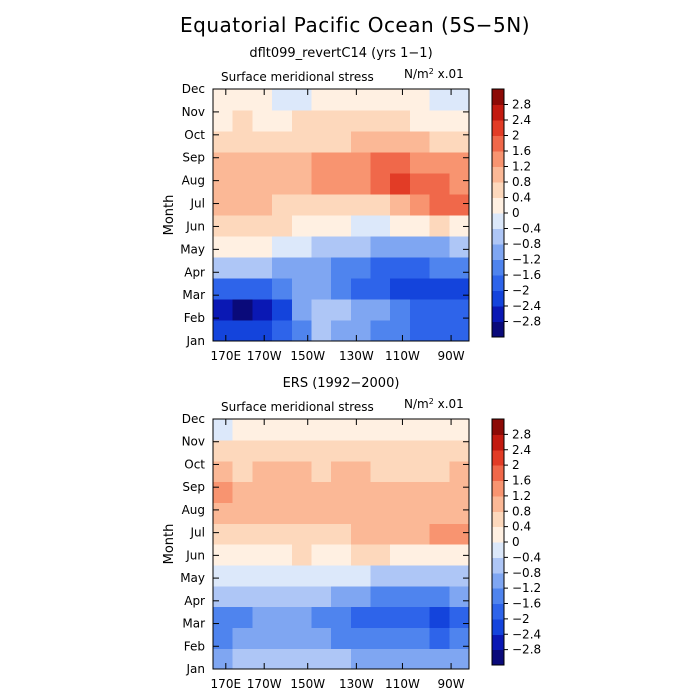 This screenshot has width=700, height=700. I want to click on y-tick-label: Nov, so click(193, 112).